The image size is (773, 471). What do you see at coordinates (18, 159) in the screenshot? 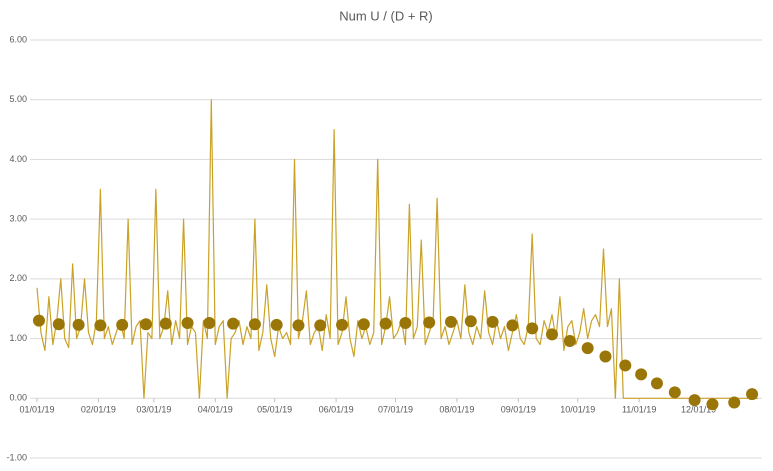
I see `y-tick-label: 4.00` at bounding box center [18, 159].